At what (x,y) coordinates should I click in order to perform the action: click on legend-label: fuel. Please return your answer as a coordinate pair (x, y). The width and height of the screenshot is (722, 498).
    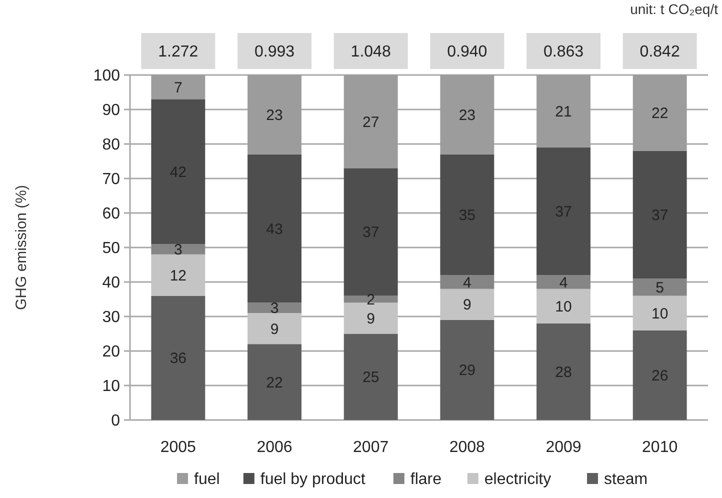
    Looking at the image, I should click on (207, 479).